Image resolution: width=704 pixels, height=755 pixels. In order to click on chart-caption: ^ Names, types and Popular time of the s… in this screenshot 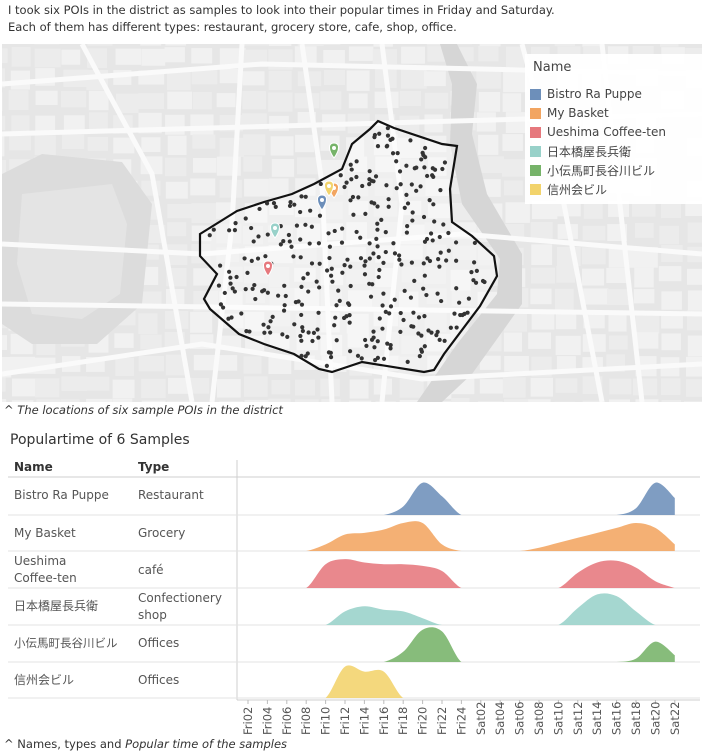, I will do `click(145, 744)`.